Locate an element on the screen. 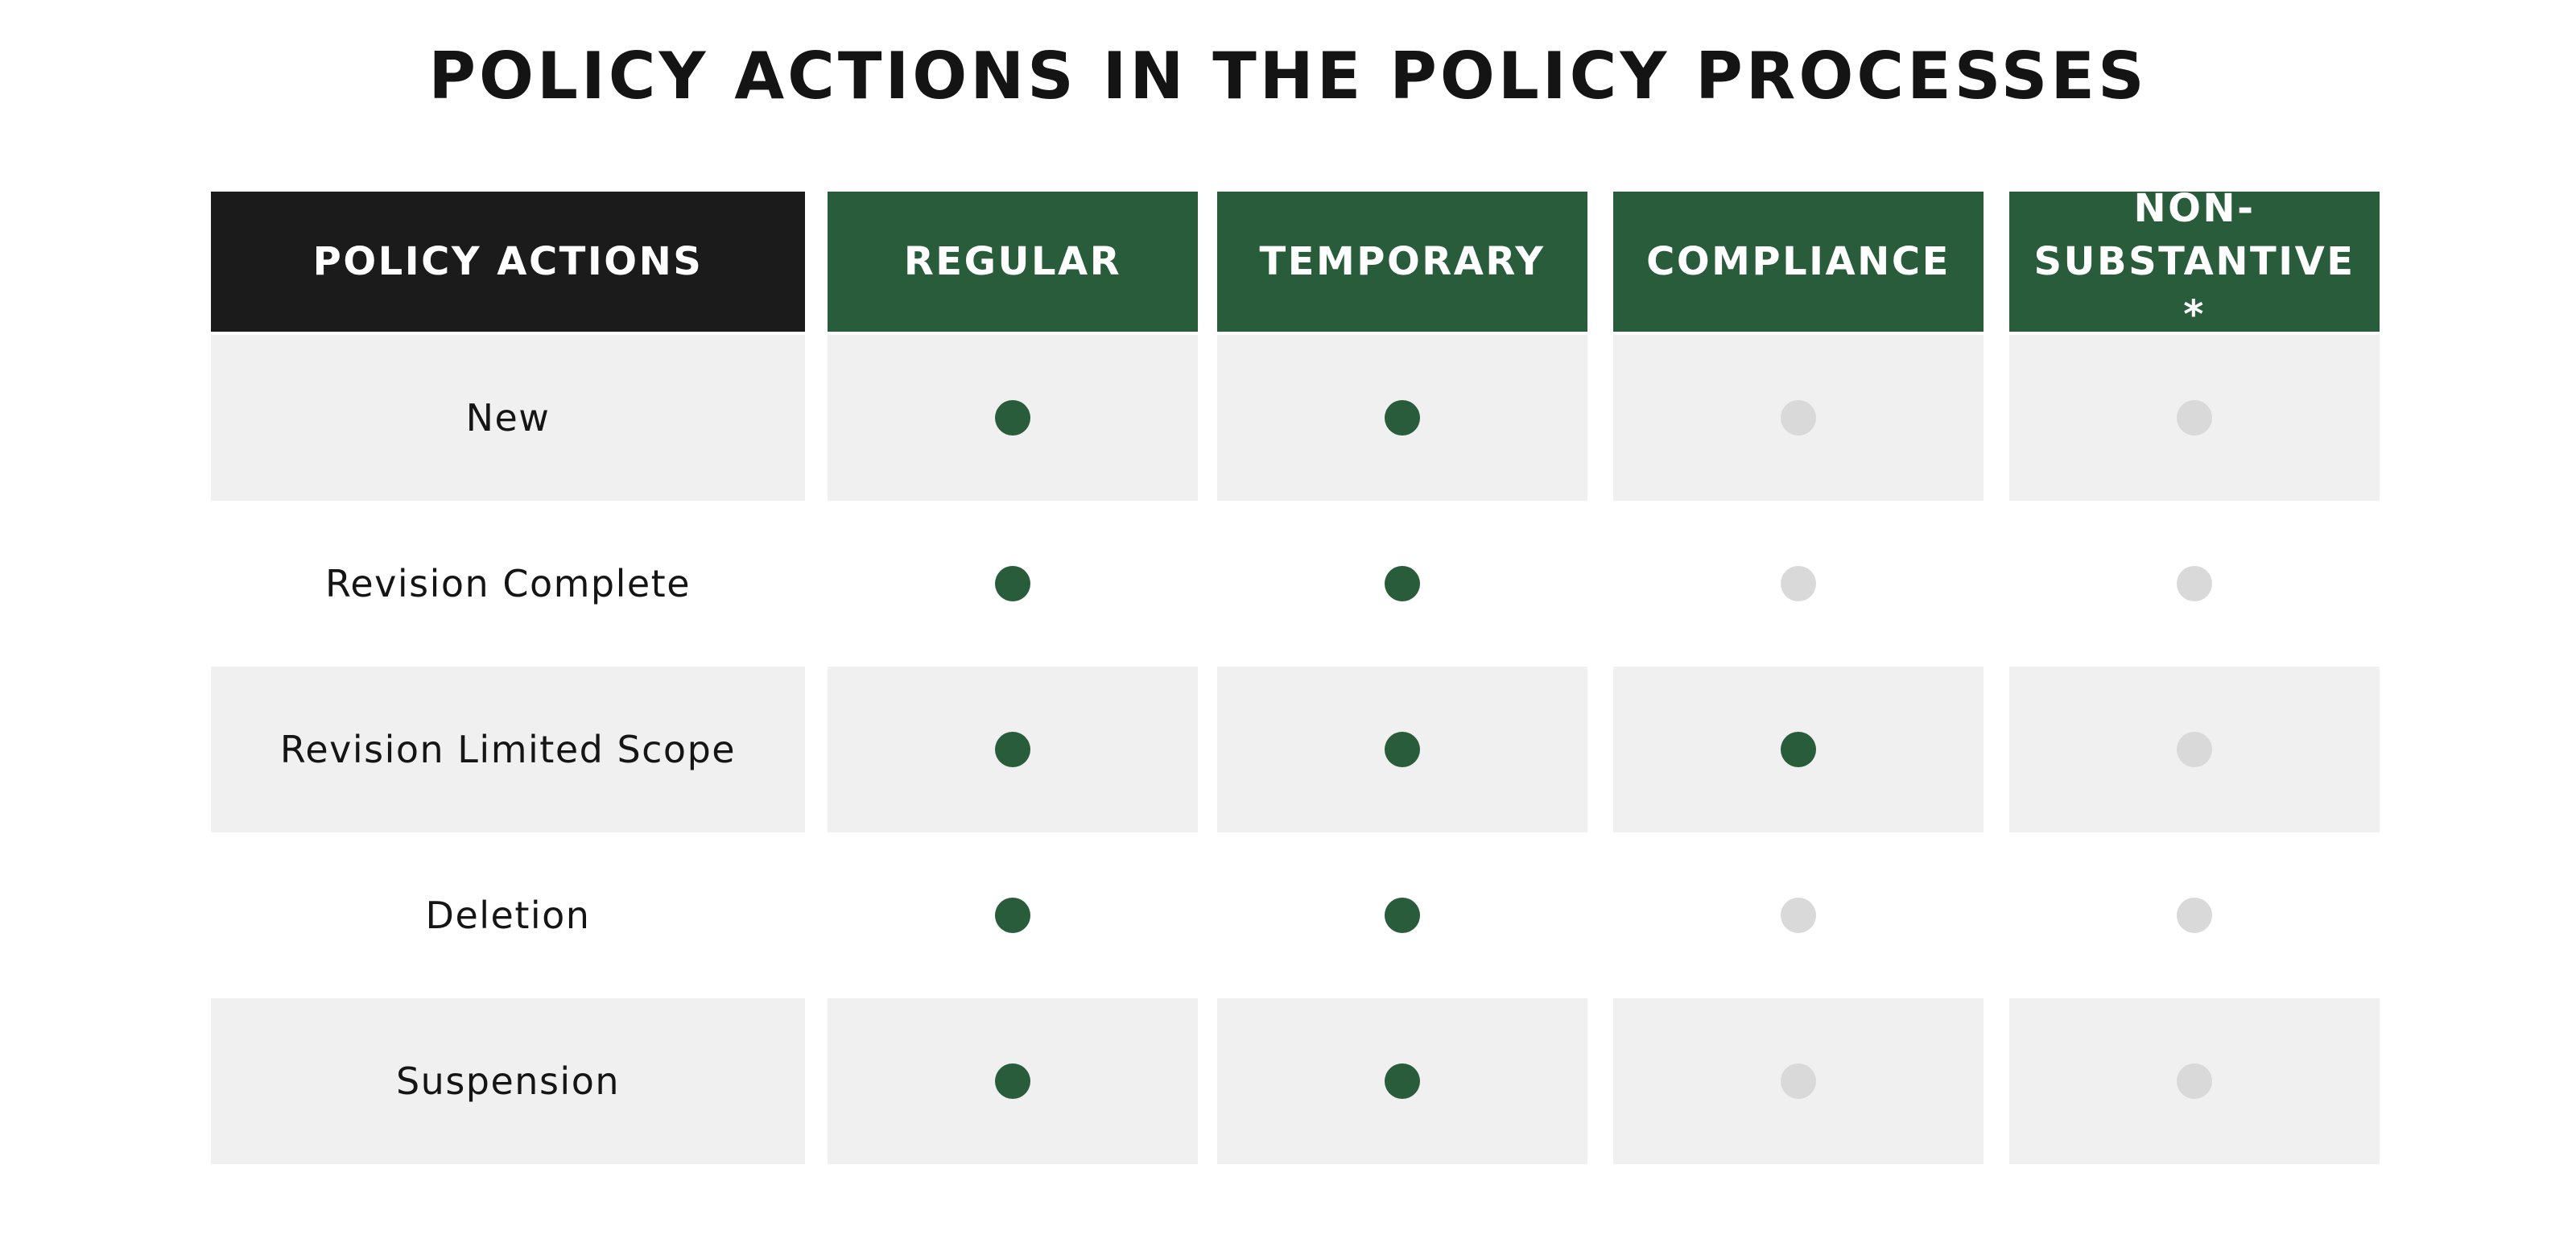  chart-title: POLICY ACTIONS IN THE POLICY PROCESSES is located at coordinates (1288, 76).